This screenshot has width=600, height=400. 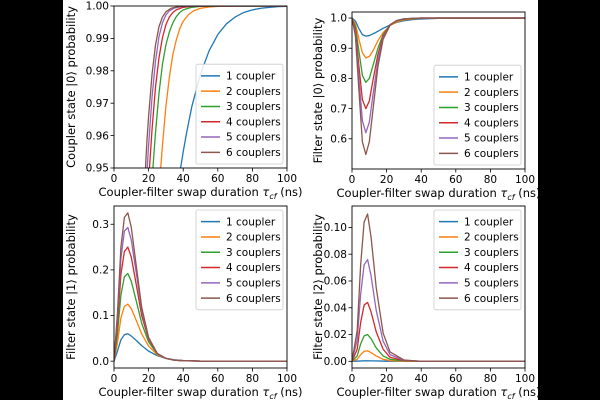 I want to click on y-tick-label: 0.04, so click(x=336, y=308).